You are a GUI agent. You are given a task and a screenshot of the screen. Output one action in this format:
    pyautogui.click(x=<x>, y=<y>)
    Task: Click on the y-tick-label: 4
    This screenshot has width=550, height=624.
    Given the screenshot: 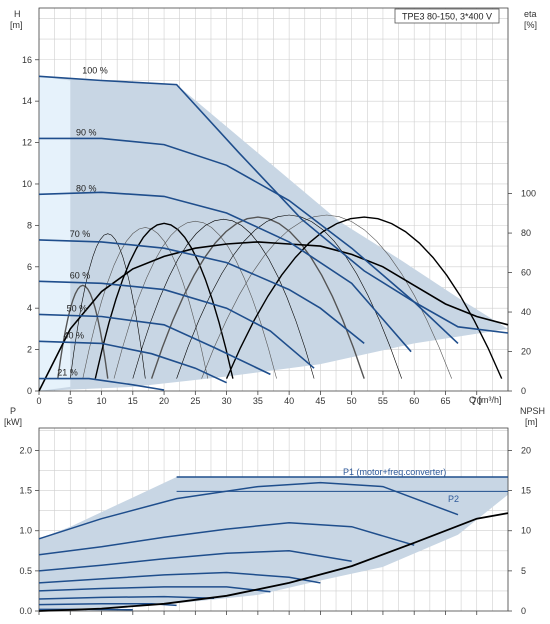 What is the action you would take?
    pyautogui.click(x=29, y=308)
    